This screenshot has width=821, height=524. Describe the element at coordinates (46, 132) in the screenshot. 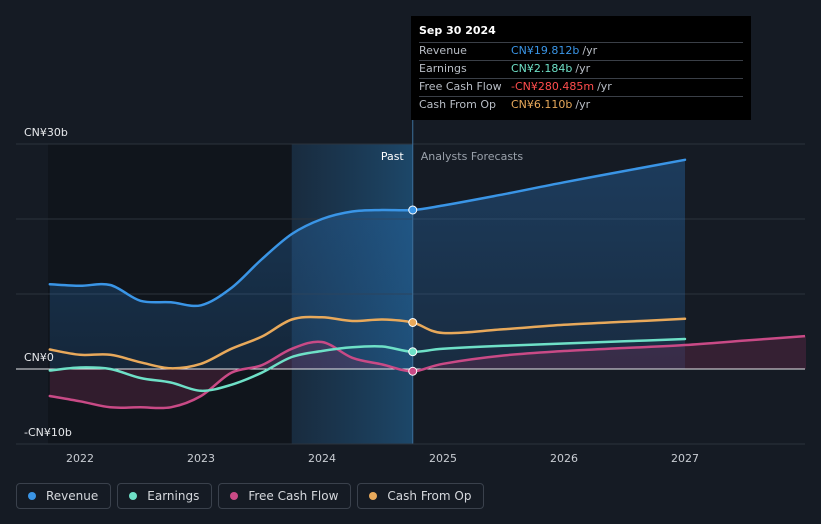

I see `y-tick-label: CN¥30b` at that location.